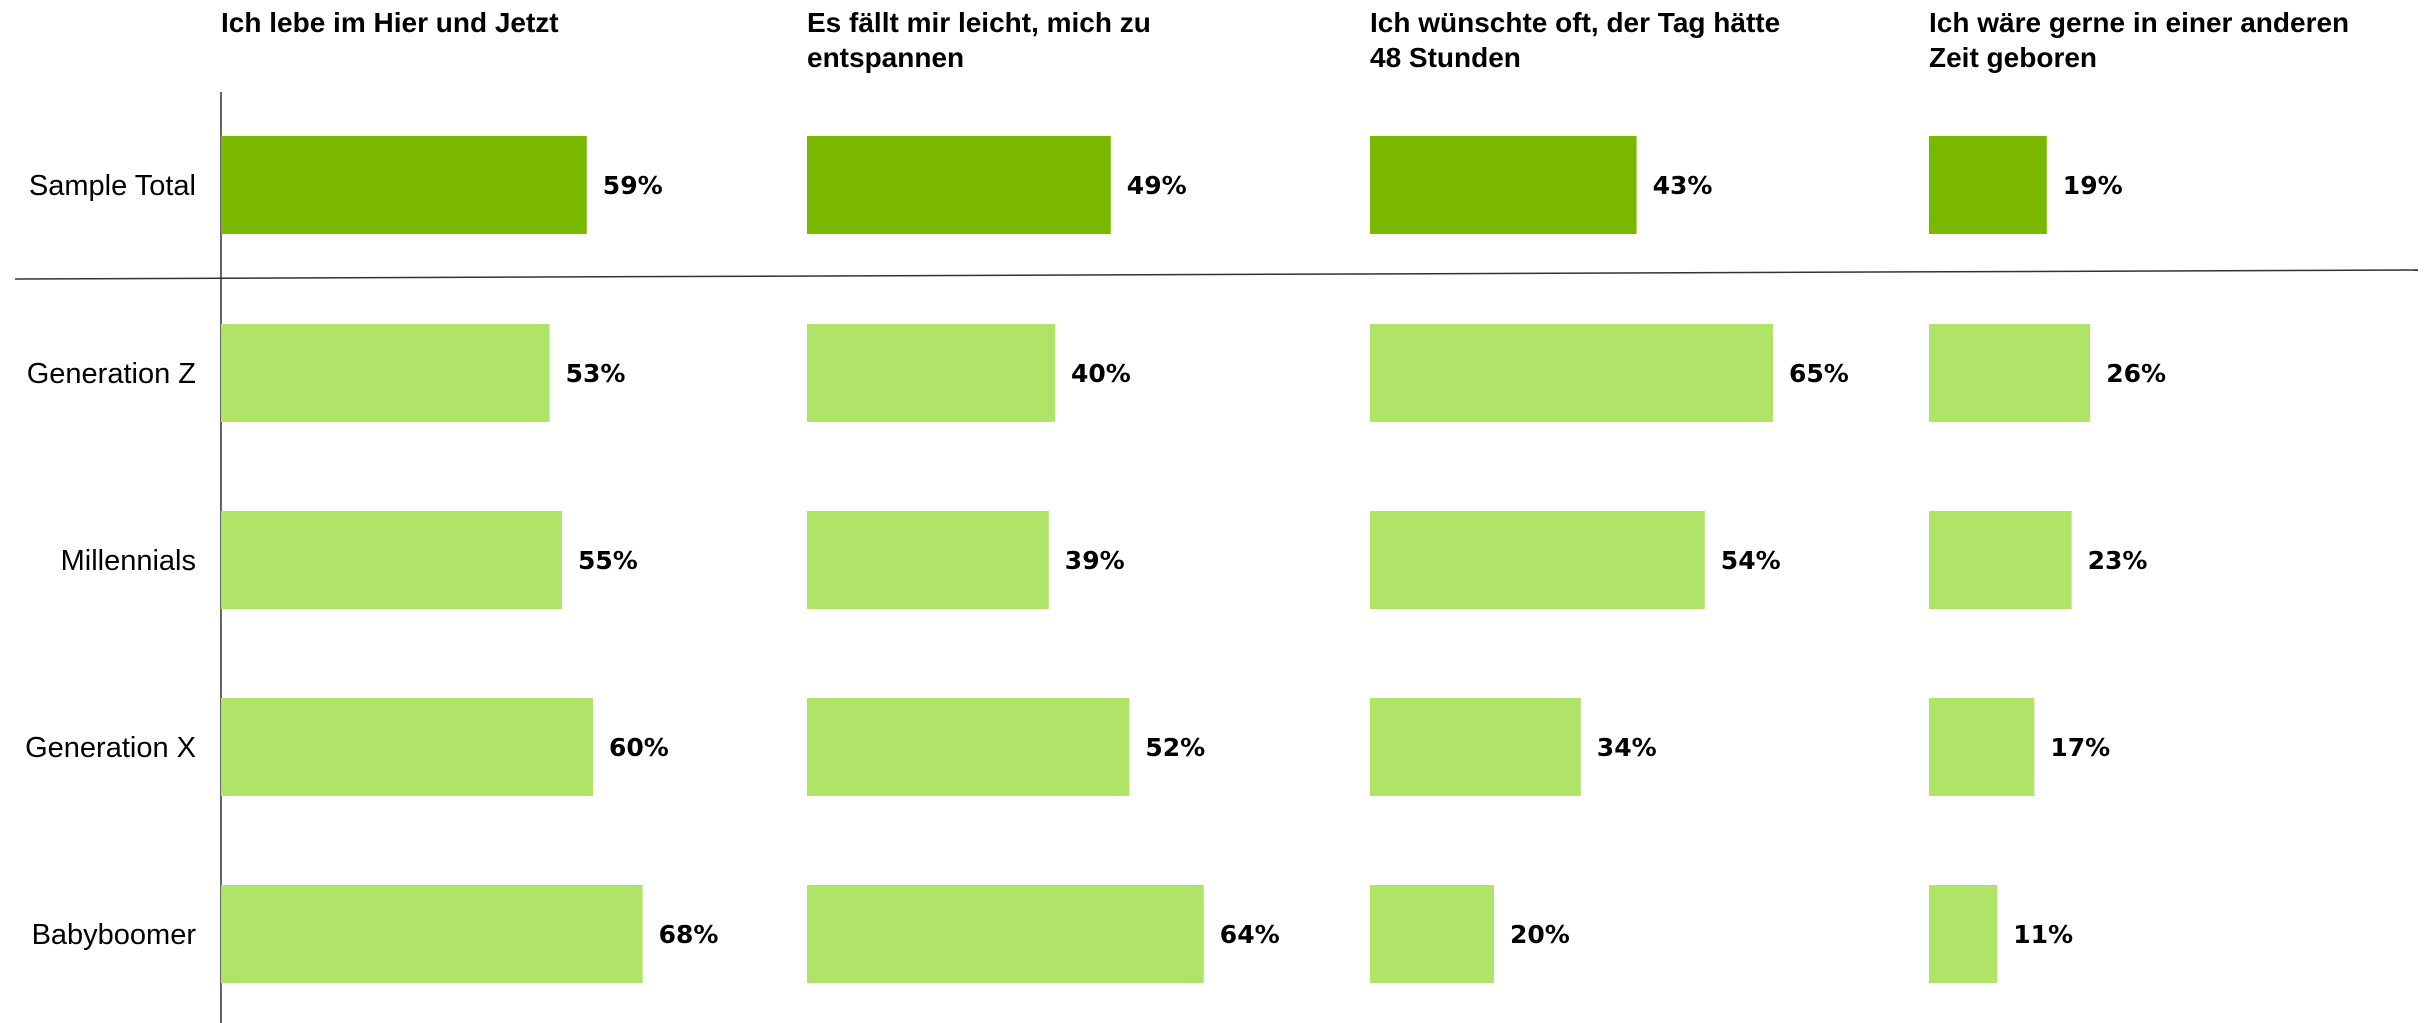 The height and width of the screenshot is (1023, 2425). What do you see at coordinates (979, 22) in the screenshot?
I see `column-title-line: Es fällt mir leicht, mich zu` at bounding box center [979, 22].